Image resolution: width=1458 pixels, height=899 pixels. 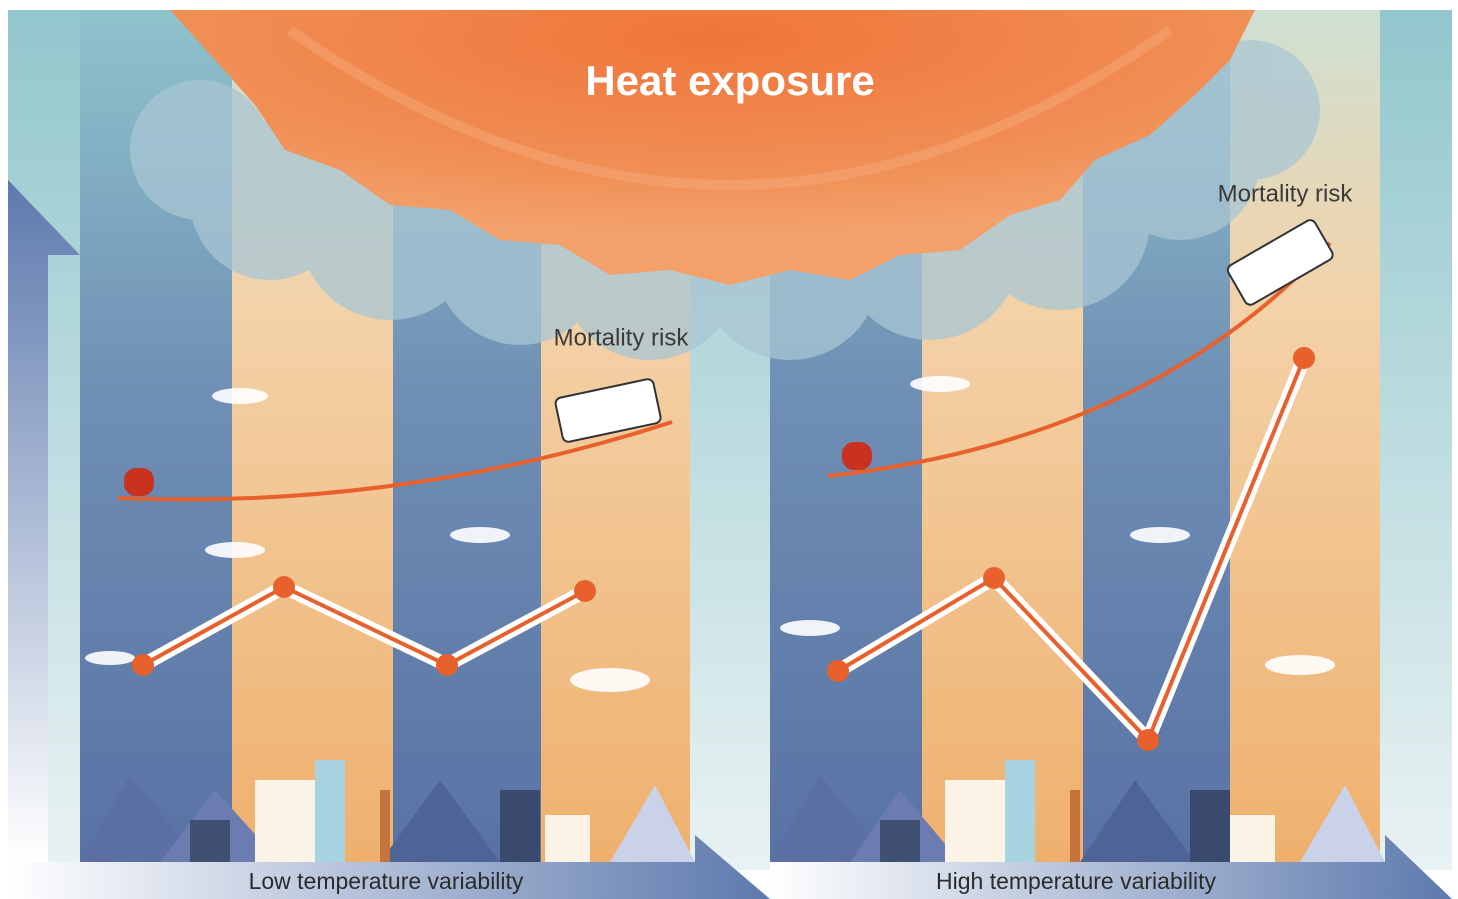 What do you see at coordinates (729, 80) in the screenshot?
I see `title: Heat exposure` at bounding box center [729, 80].